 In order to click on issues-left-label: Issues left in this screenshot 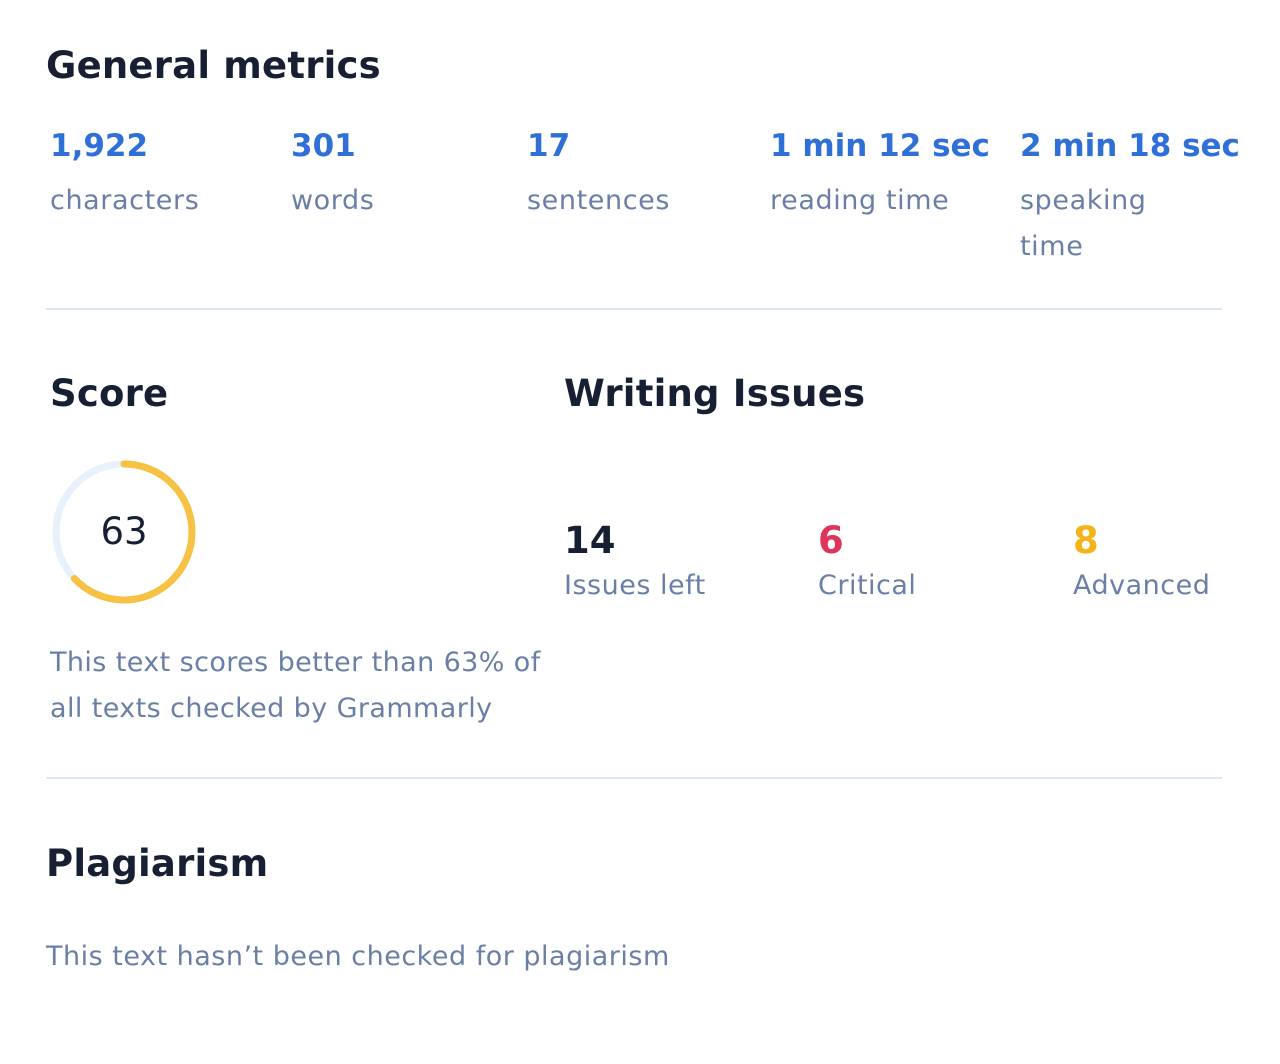, I will do `click(635, 585)`.